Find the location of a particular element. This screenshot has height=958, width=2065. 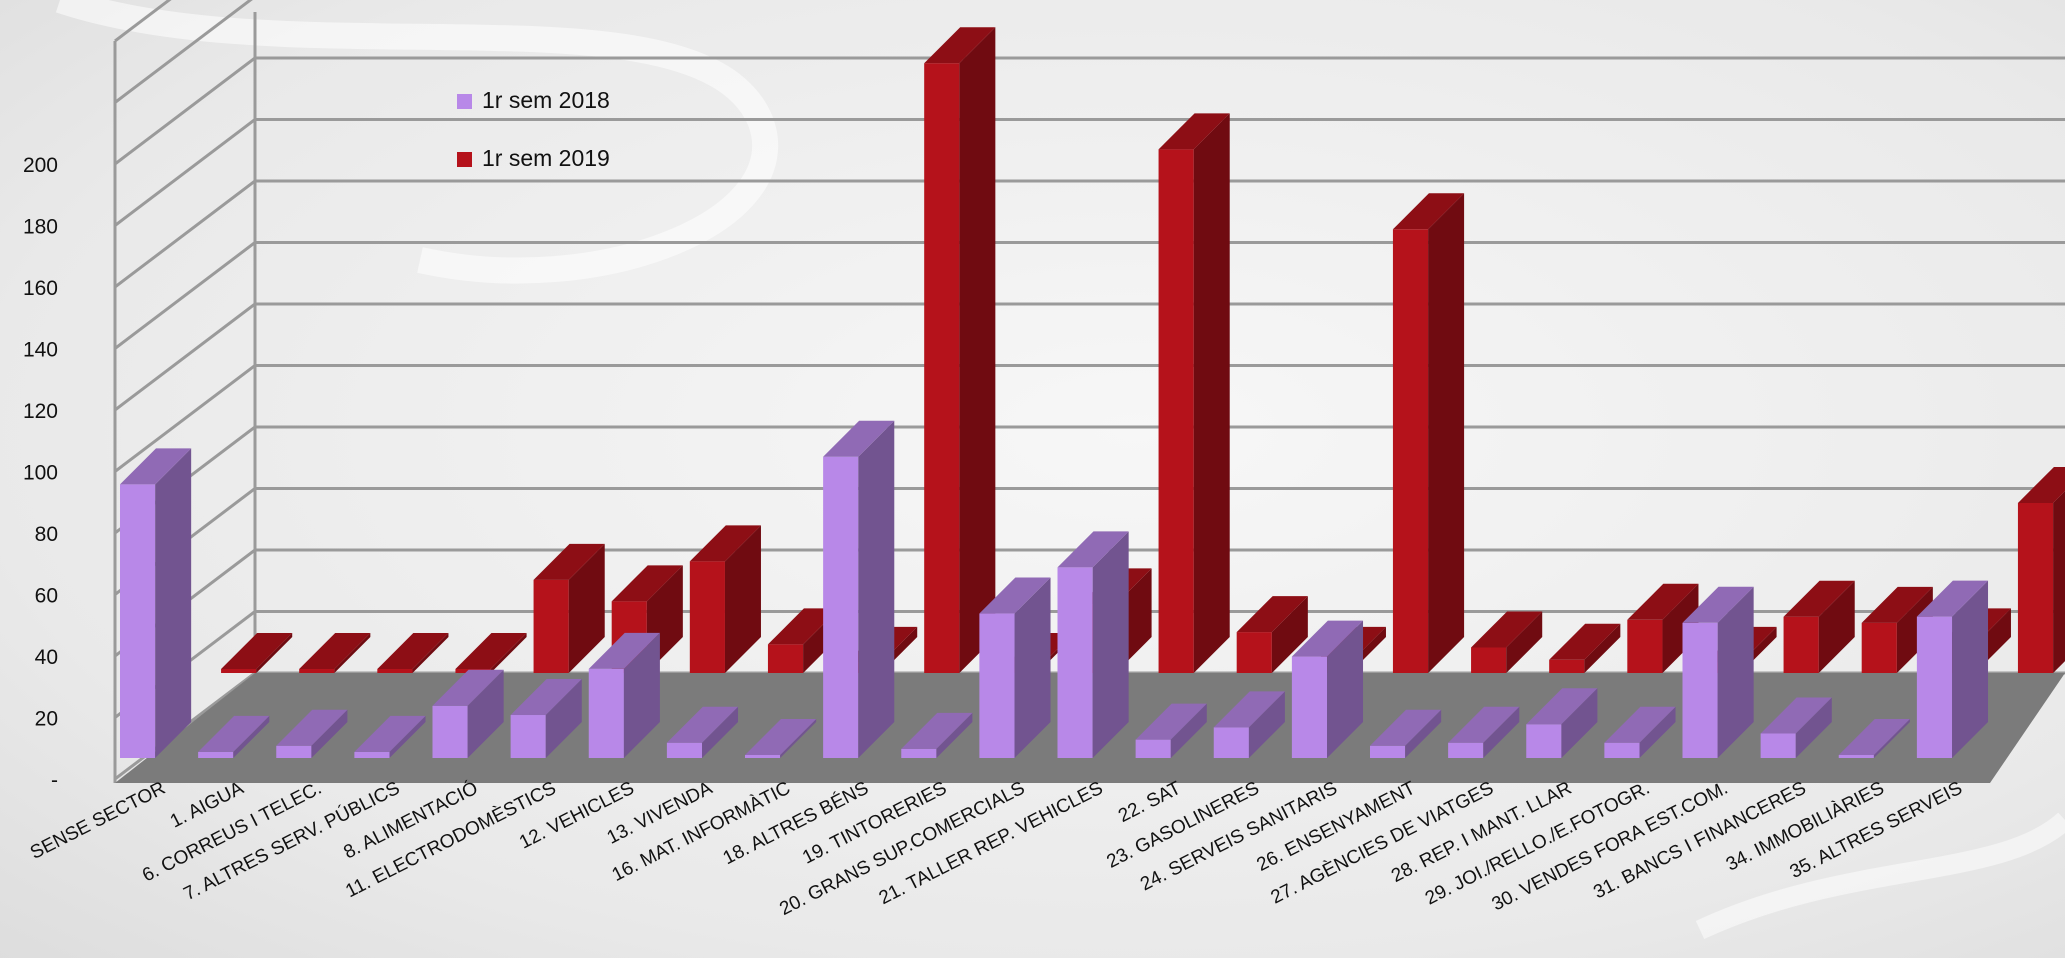

bar-2019-20-side is located at coordinates (1836, 626).